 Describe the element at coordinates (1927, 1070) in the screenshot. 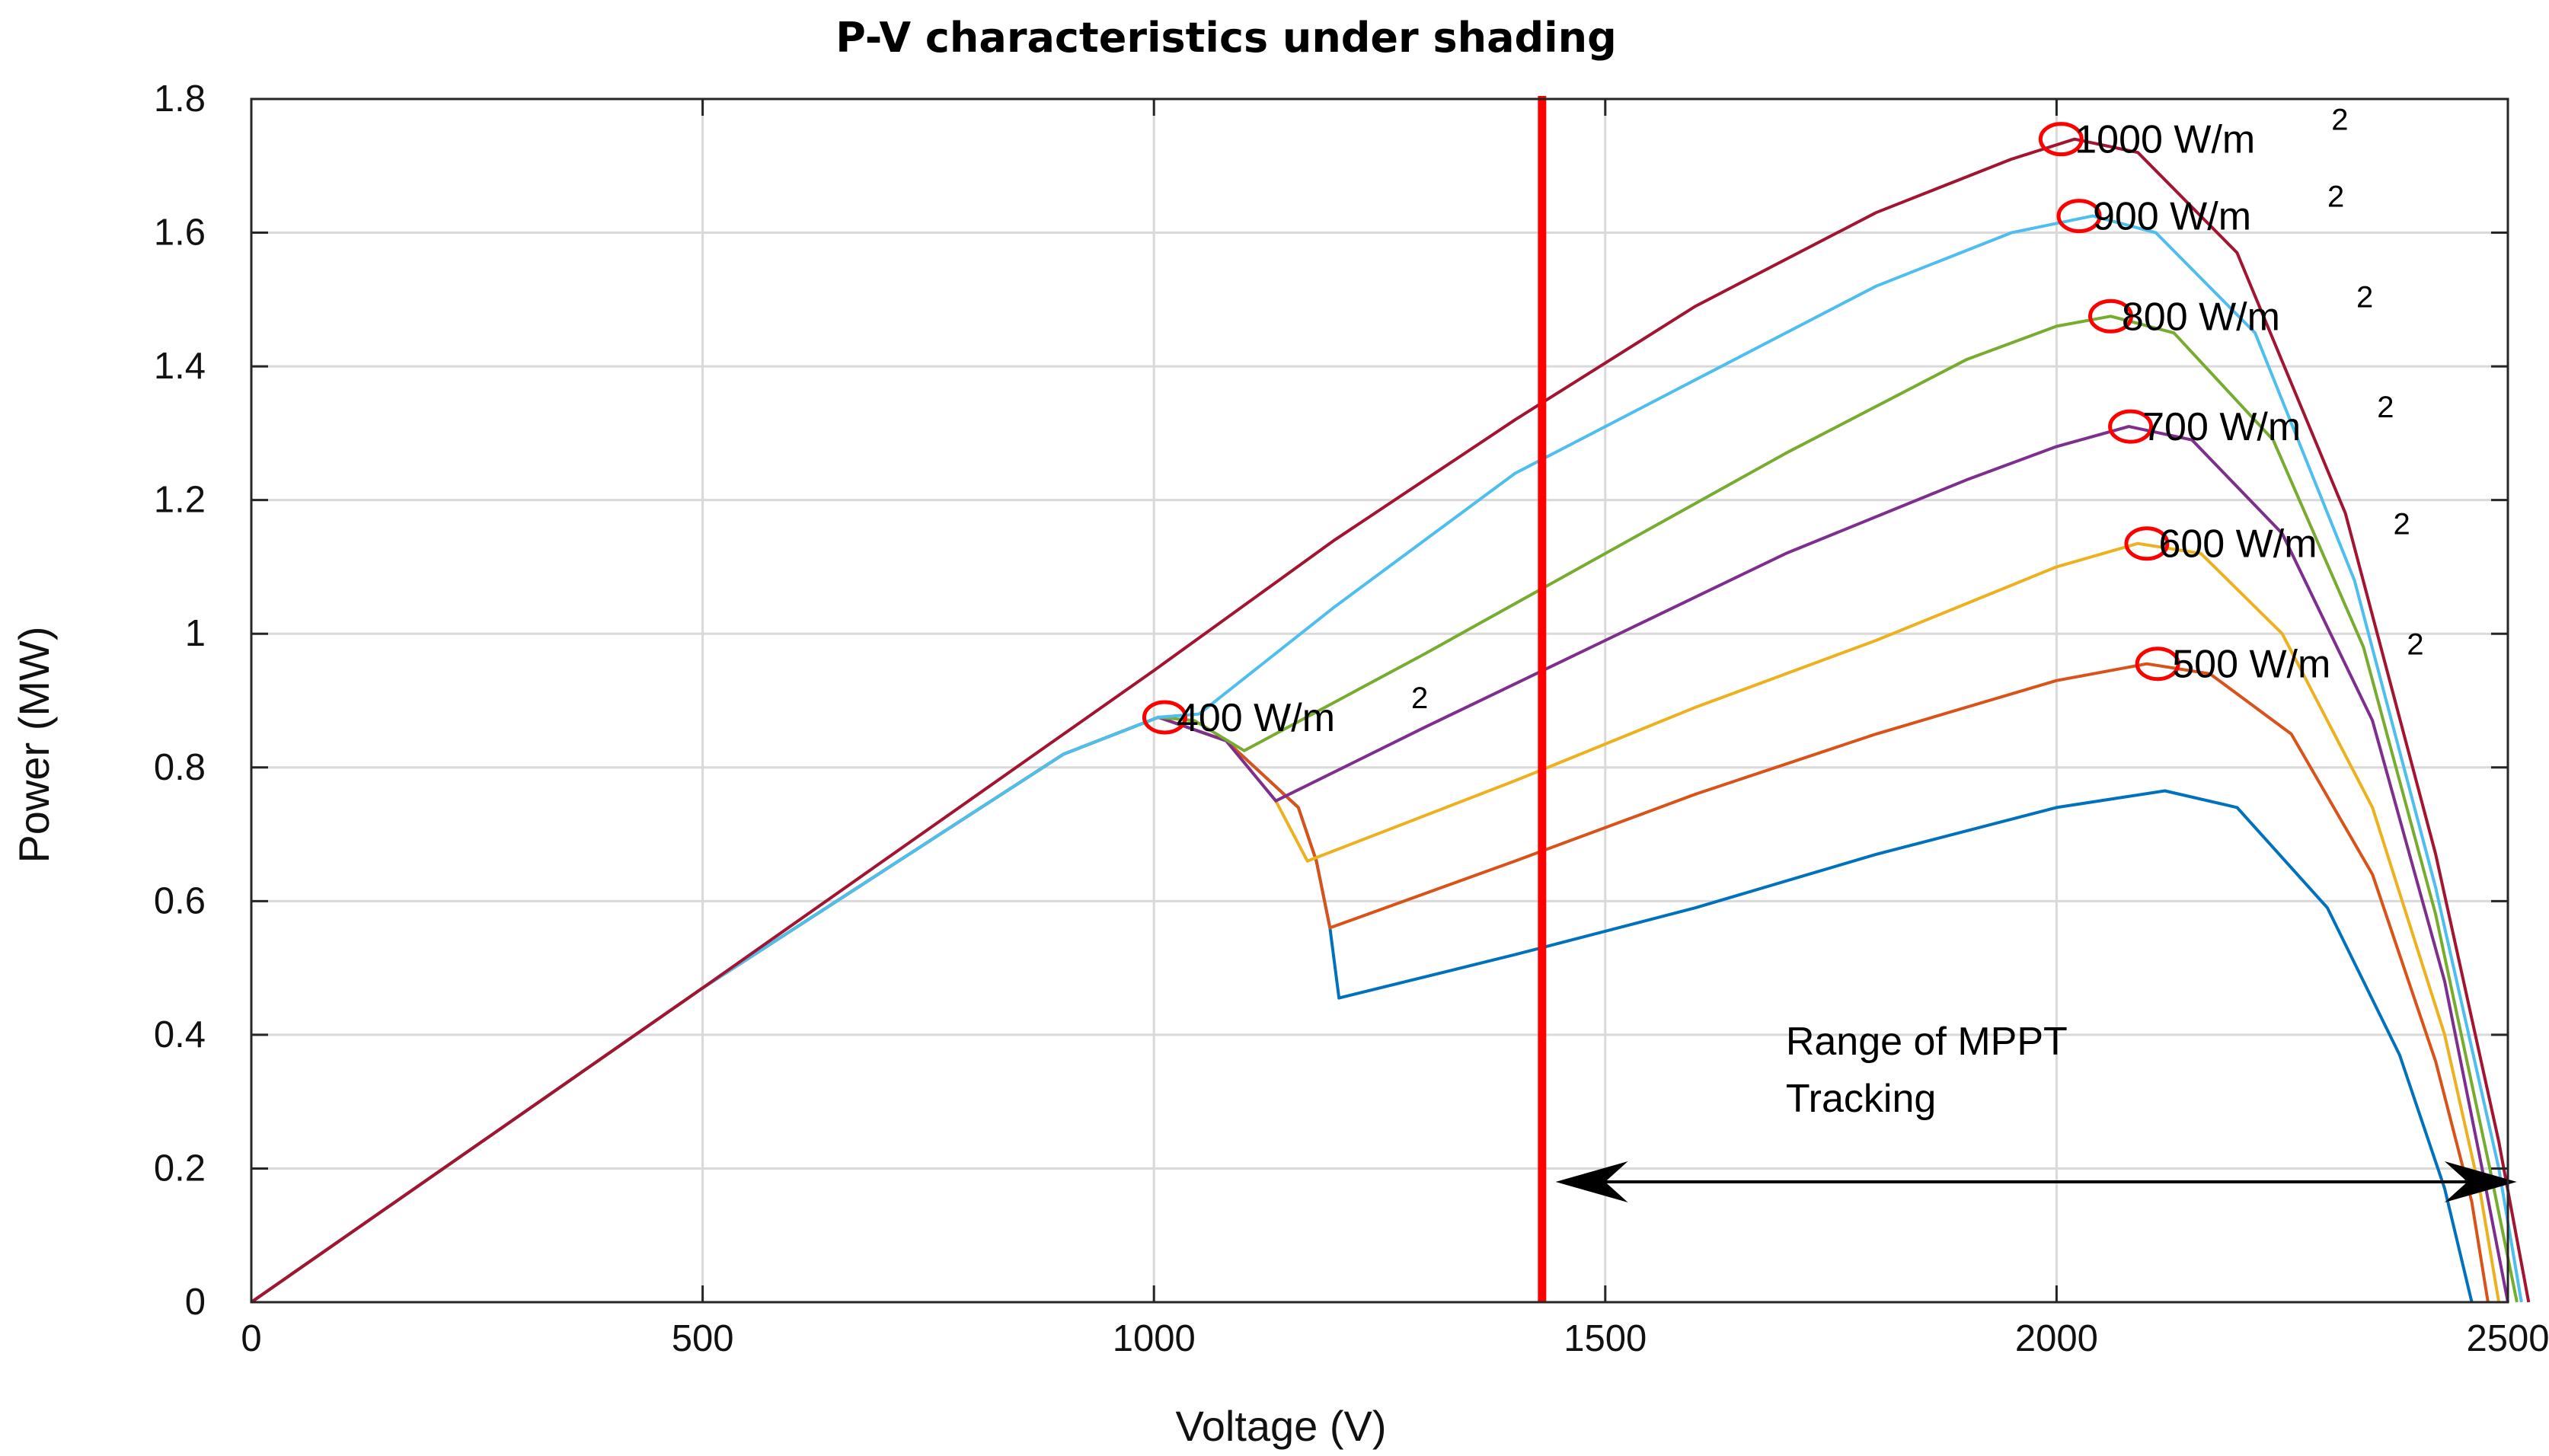

I see `annotation-group: Range of MPPT Tracking` at that location.